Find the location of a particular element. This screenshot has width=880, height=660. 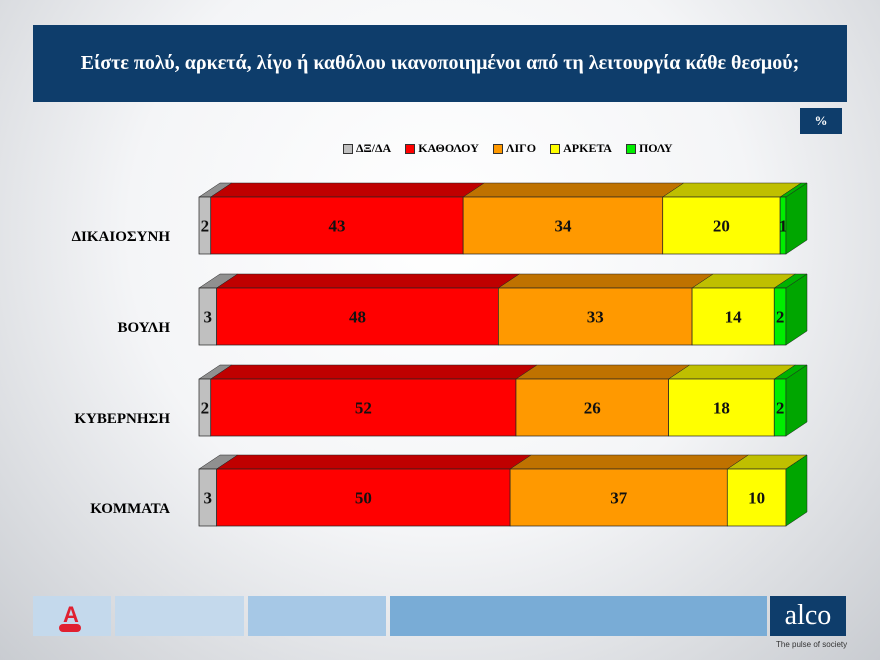

legend-item: ΚΑΘΟΛΟΥ is located at coordinates (442, 148).